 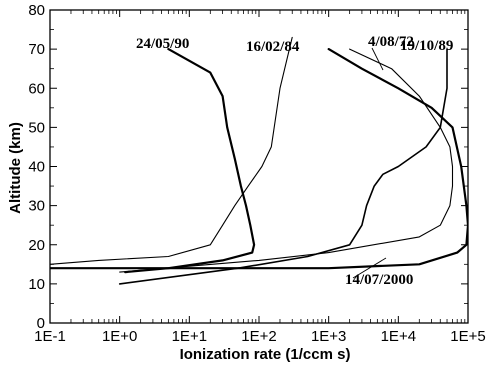 What do you see at coordinates (379, 280) in the screenshot?
I see `curve-label: 14/07/2000` at bounding box center [379, 280].